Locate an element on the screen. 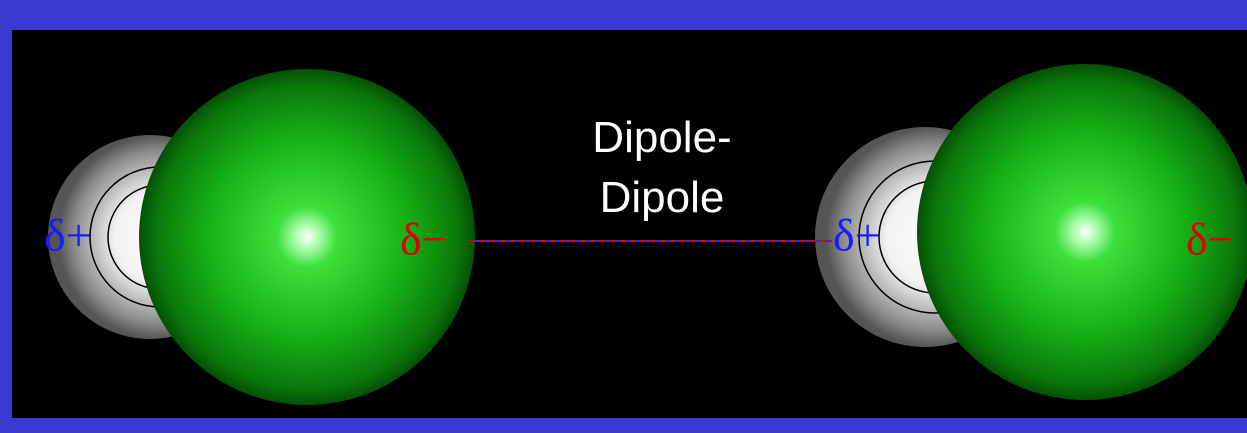  caption-line: Dipole is located at coordinates (662, 197).